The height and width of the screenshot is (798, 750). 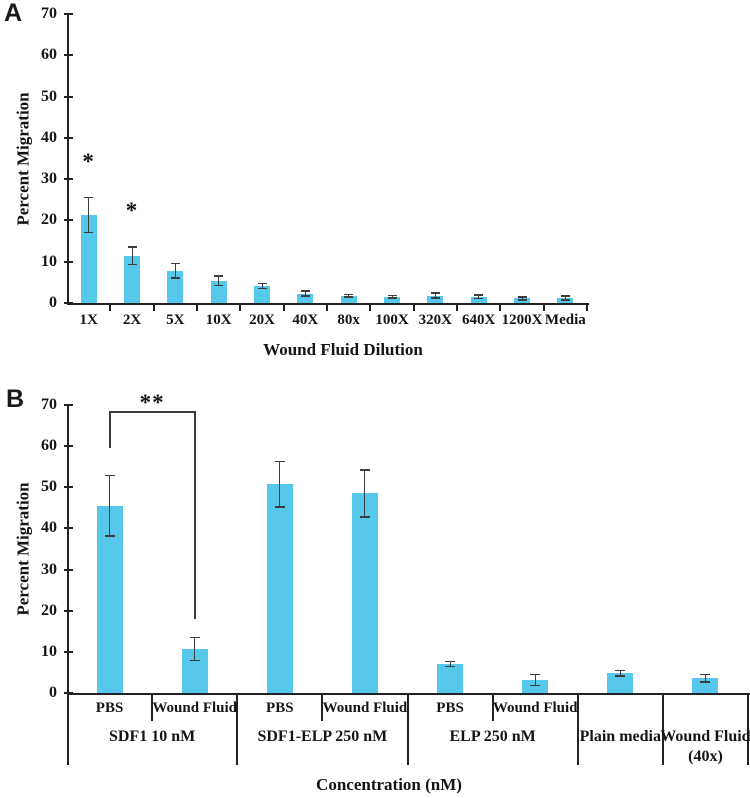 I want to click on category-label-80x: 80x, so click(x=348, y=320).